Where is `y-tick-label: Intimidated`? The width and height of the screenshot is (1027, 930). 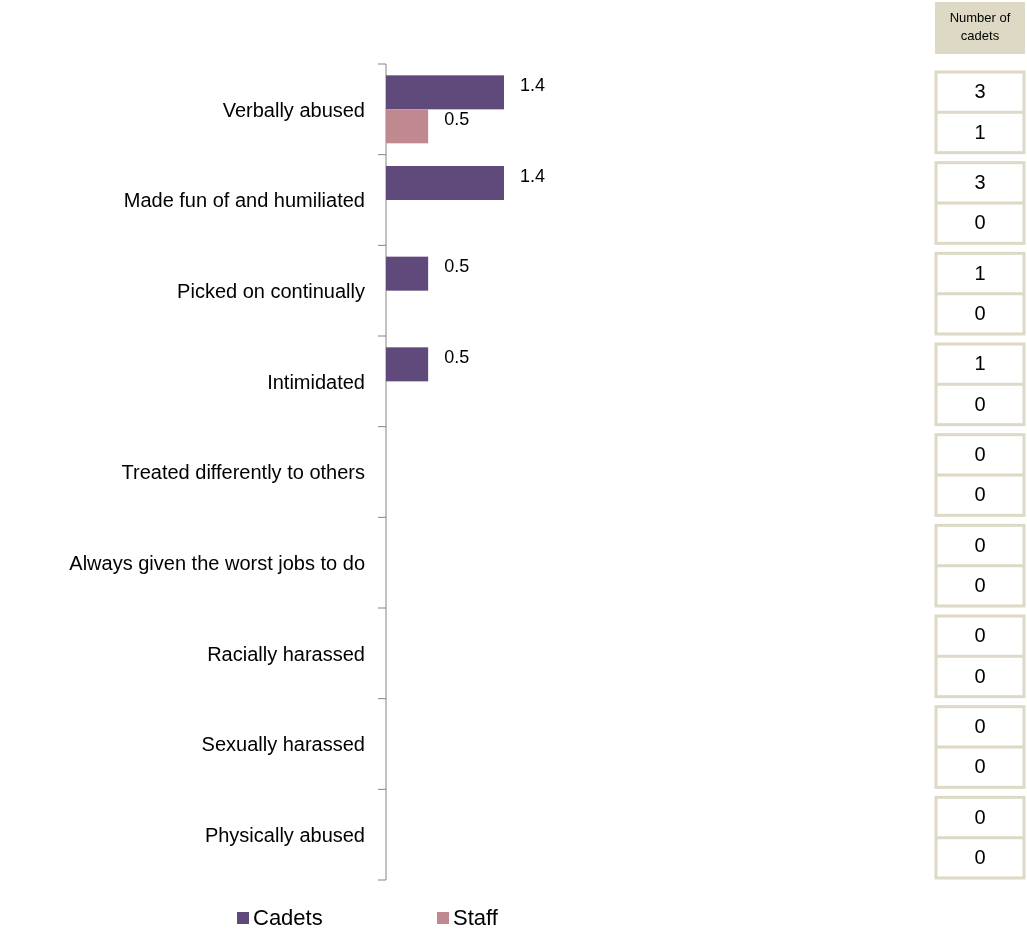
y-tick-label: Intimidated is located at coordinates (316, 381).